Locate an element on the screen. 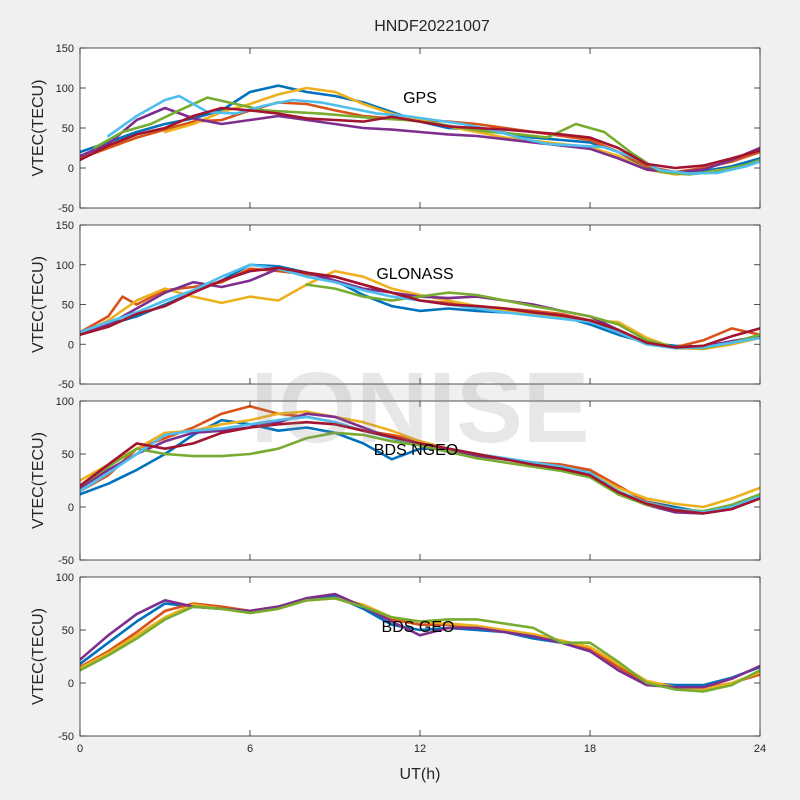 This screenshot has width=800, height=800. chart-title: HNDF20221007 is located at coordinates (432, 26).